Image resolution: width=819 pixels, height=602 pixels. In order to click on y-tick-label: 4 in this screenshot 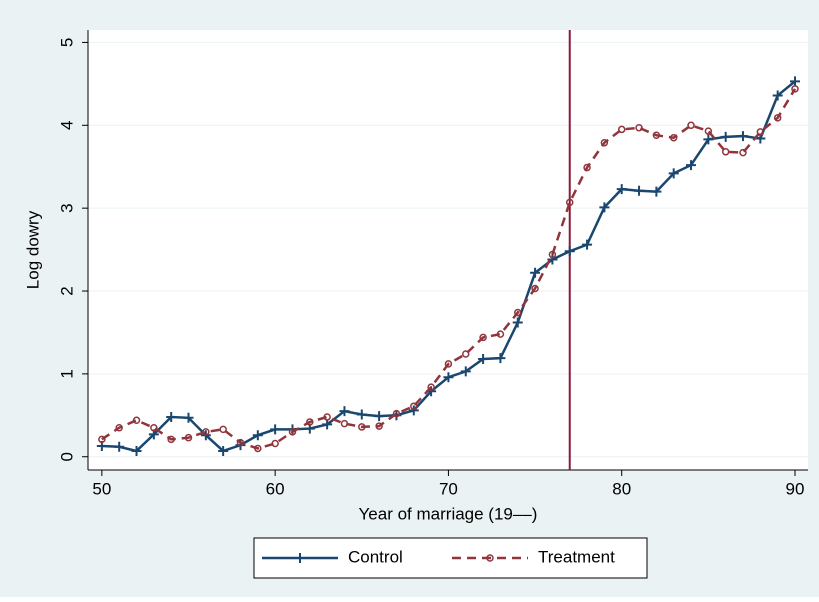, I will do `click(66, 125)`.